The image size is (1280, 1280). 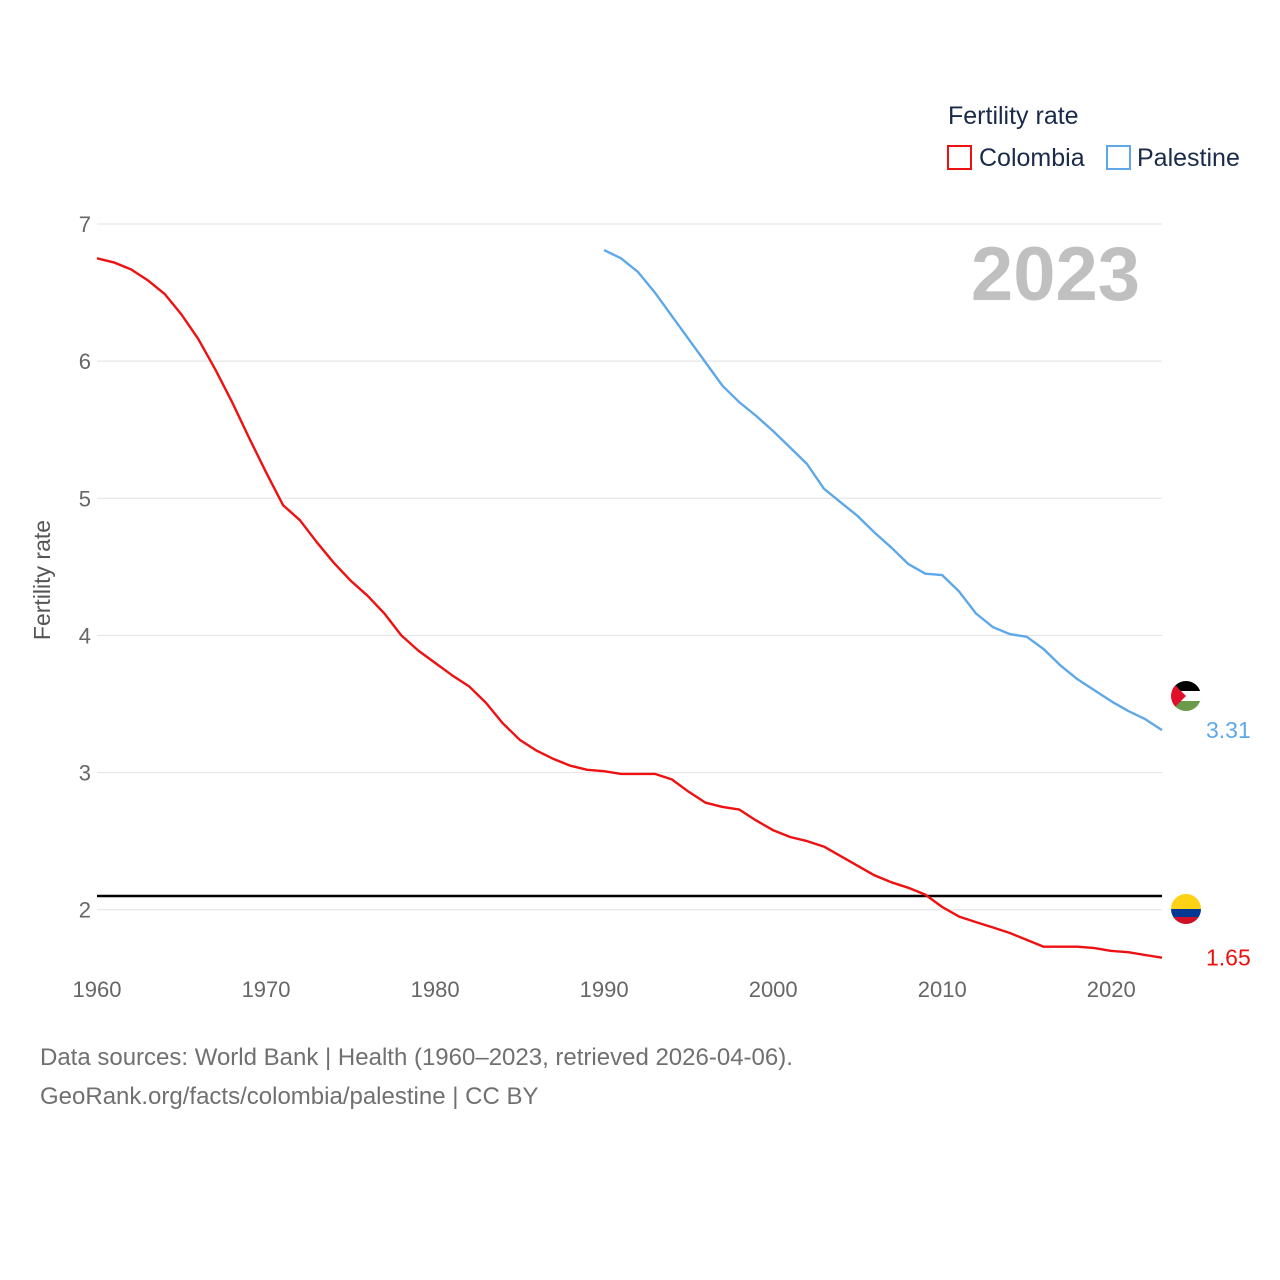 I want to click on legend-swatch-palestine, so click(x=1118, y=157).